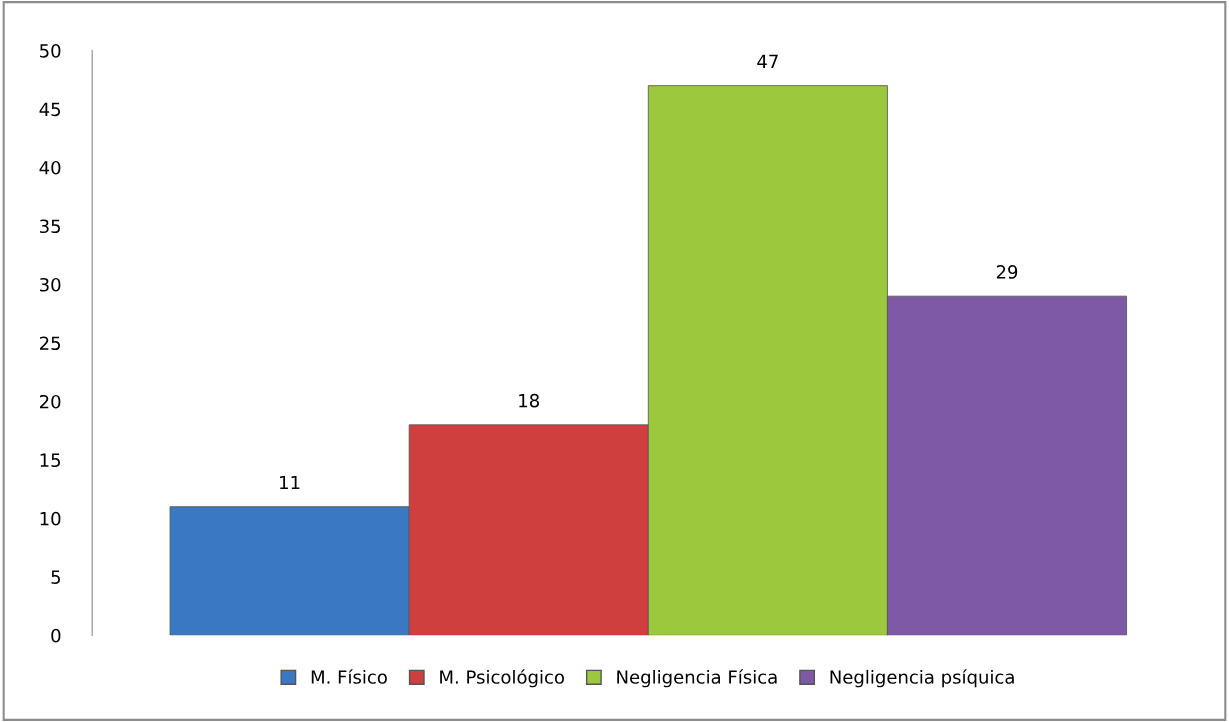  Describe the element at coordinates (50, 284) in the screenshot. I see `y-tick-label: 30` at that location.